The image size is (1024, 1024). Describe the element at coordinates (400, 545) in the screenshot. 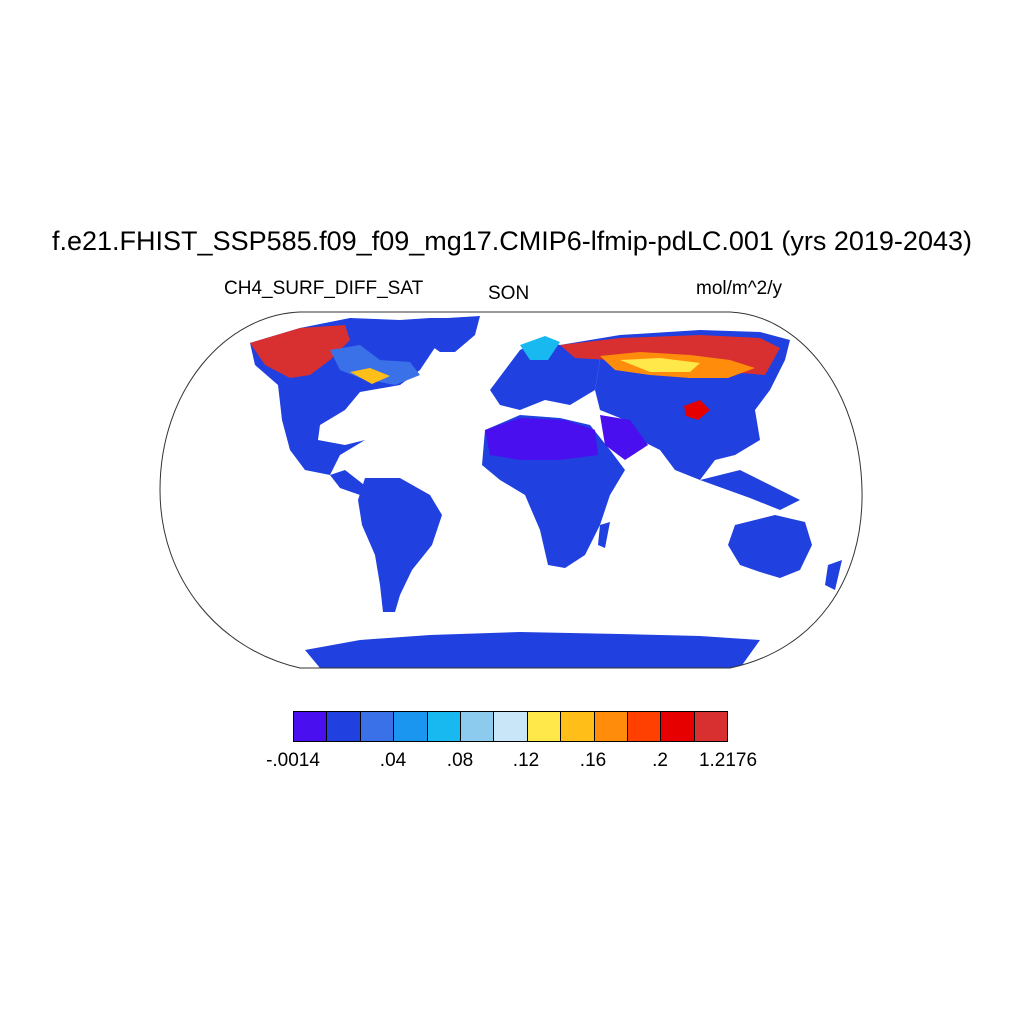

I see `south-america` at that location.